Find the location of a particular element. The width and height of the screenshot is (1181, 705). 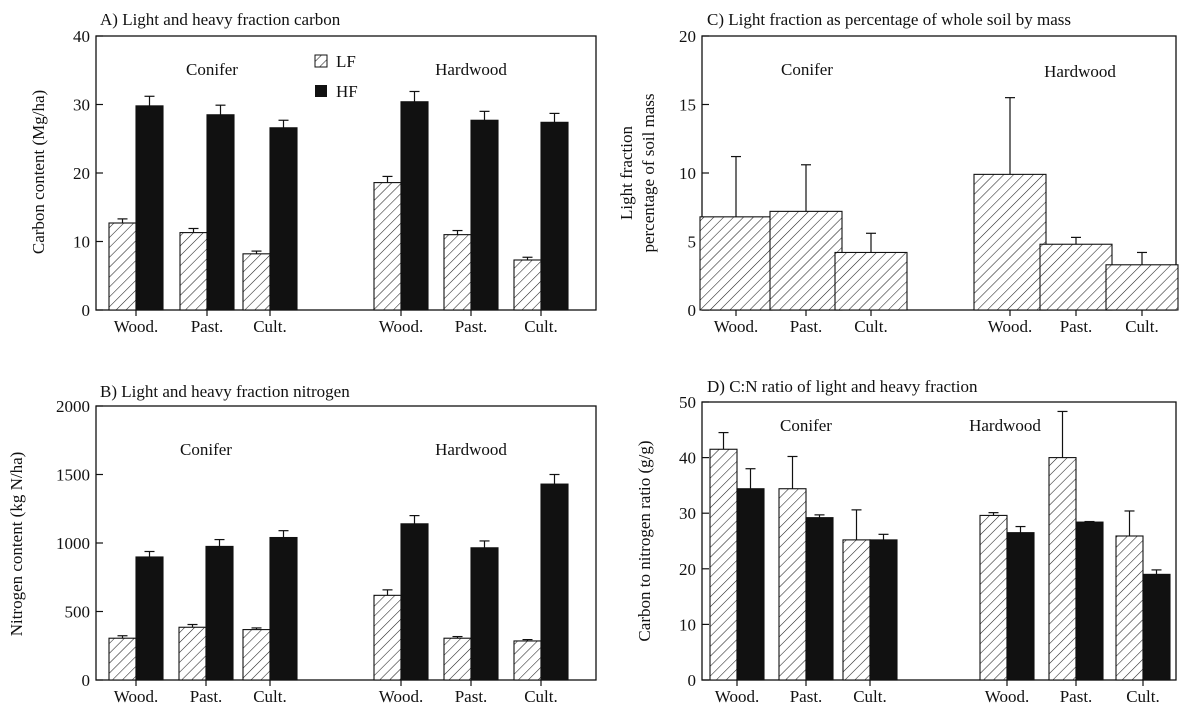

panel-d-group-conifer: Conifer is located at coordinates (806, 425).